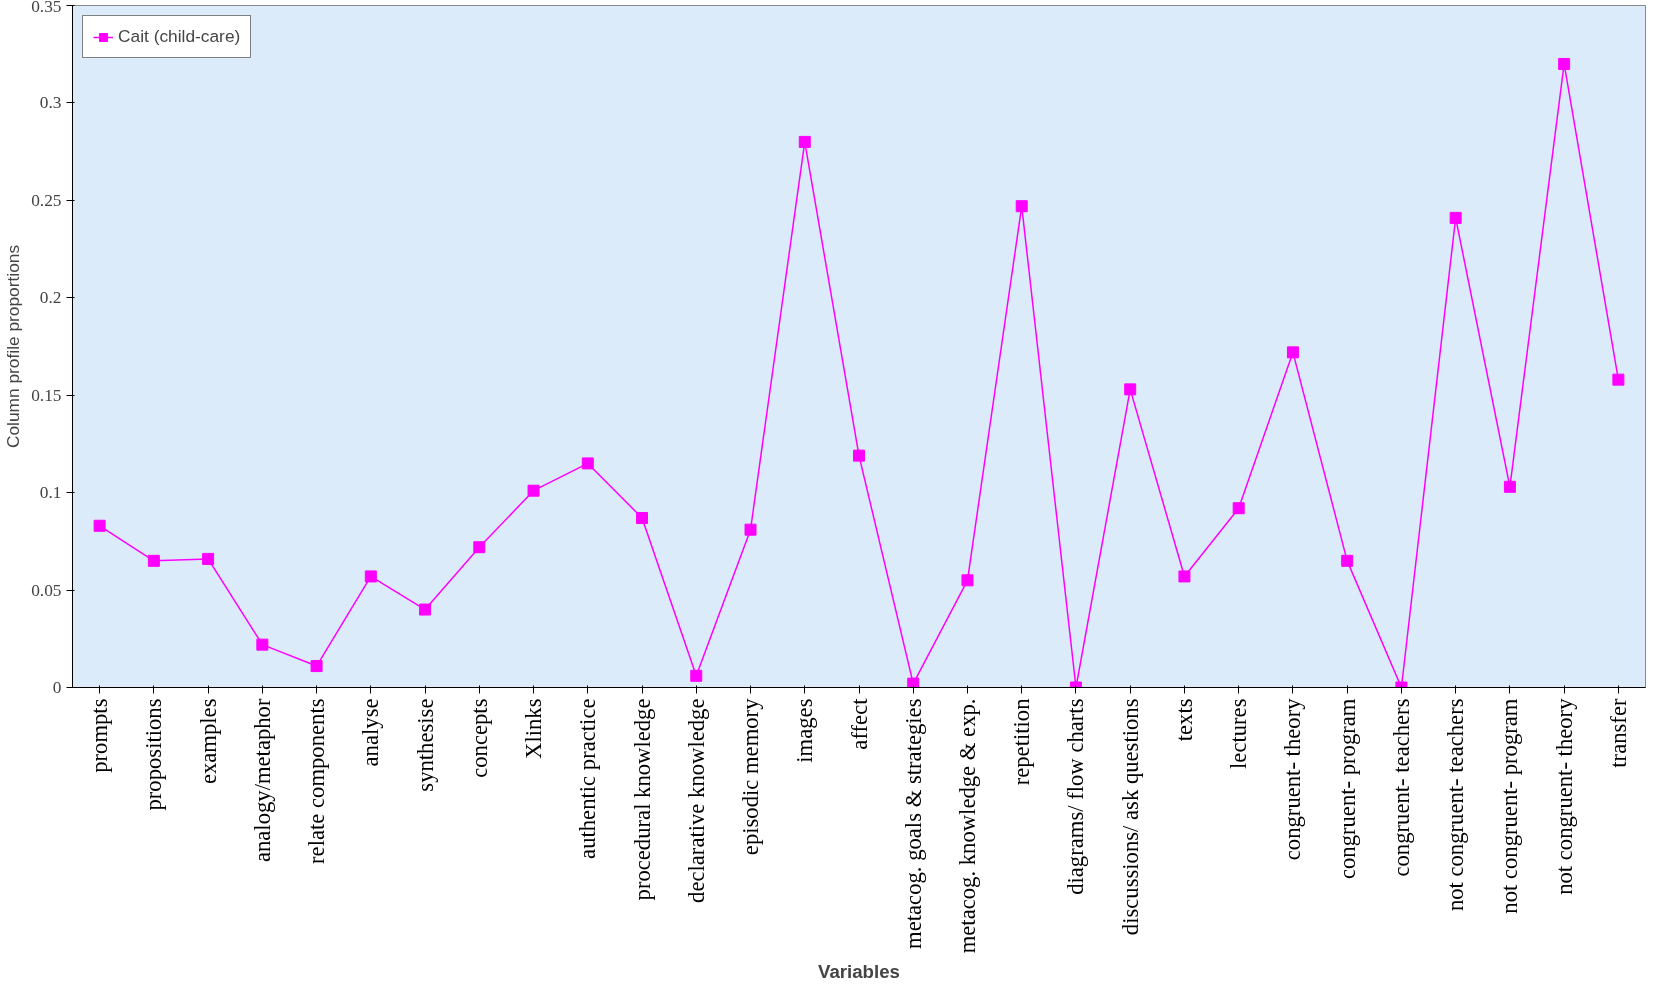 Image resolution: width=1665 pixels, height=993 pixels. I want to click on x-tick-label: affect, so click(859, 723).